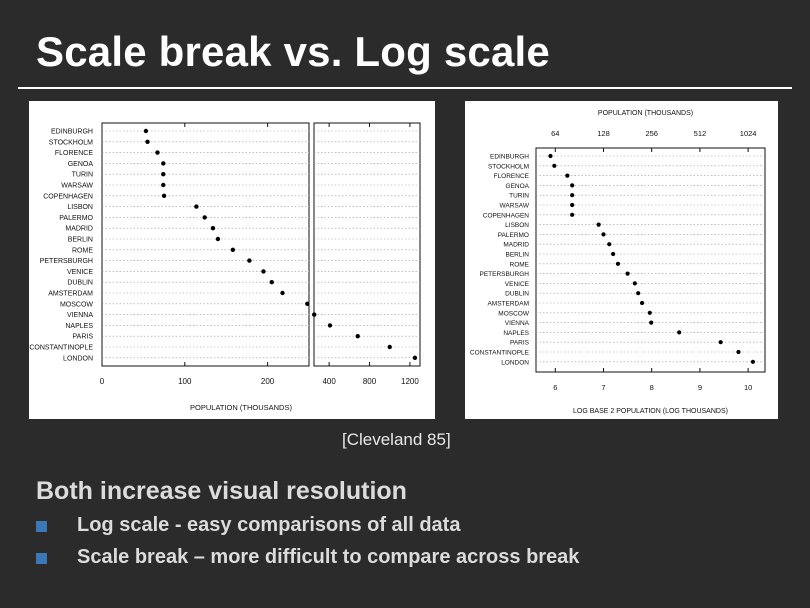  What do you see at coordinates (78, 358) in the screenshot?
I see `category-label: LONDON` at bounding box center [78, 358].